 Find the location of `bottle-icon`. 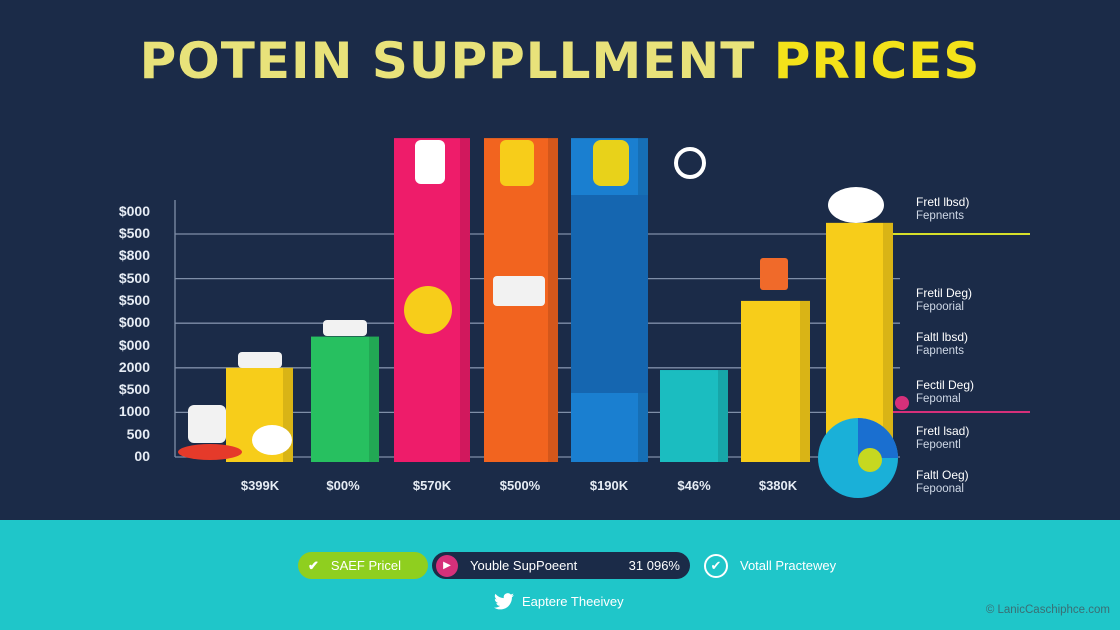

bottle-icon is located at coordinates (272, 440).